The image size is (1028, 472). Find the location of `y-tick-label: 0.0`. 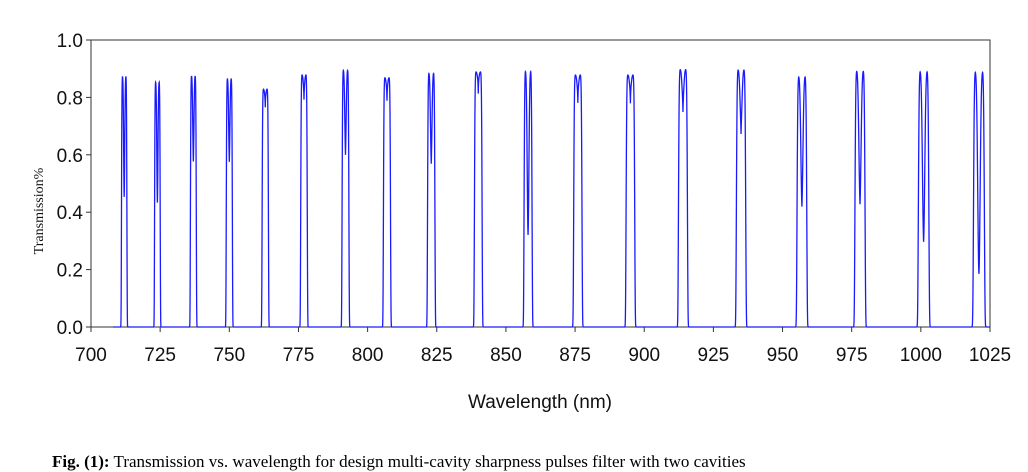

y-tick-label: 0.0 is located at coordinates (70, 328).